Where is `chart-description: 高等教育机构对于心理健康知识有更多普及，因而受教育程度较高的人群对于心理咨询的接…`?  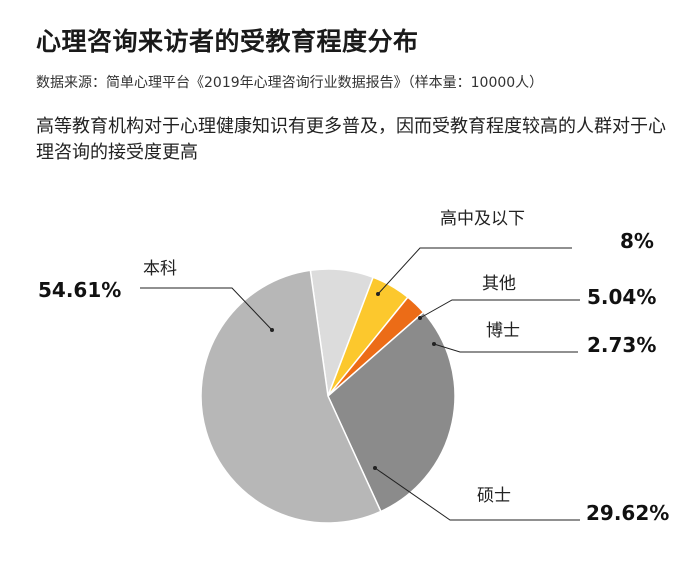
chart-description: 高等教育机构对于心理健康知识有更多普及，因而受教育程度较高的人群对于心理咨询的接… is located at coordinates (351, 139).